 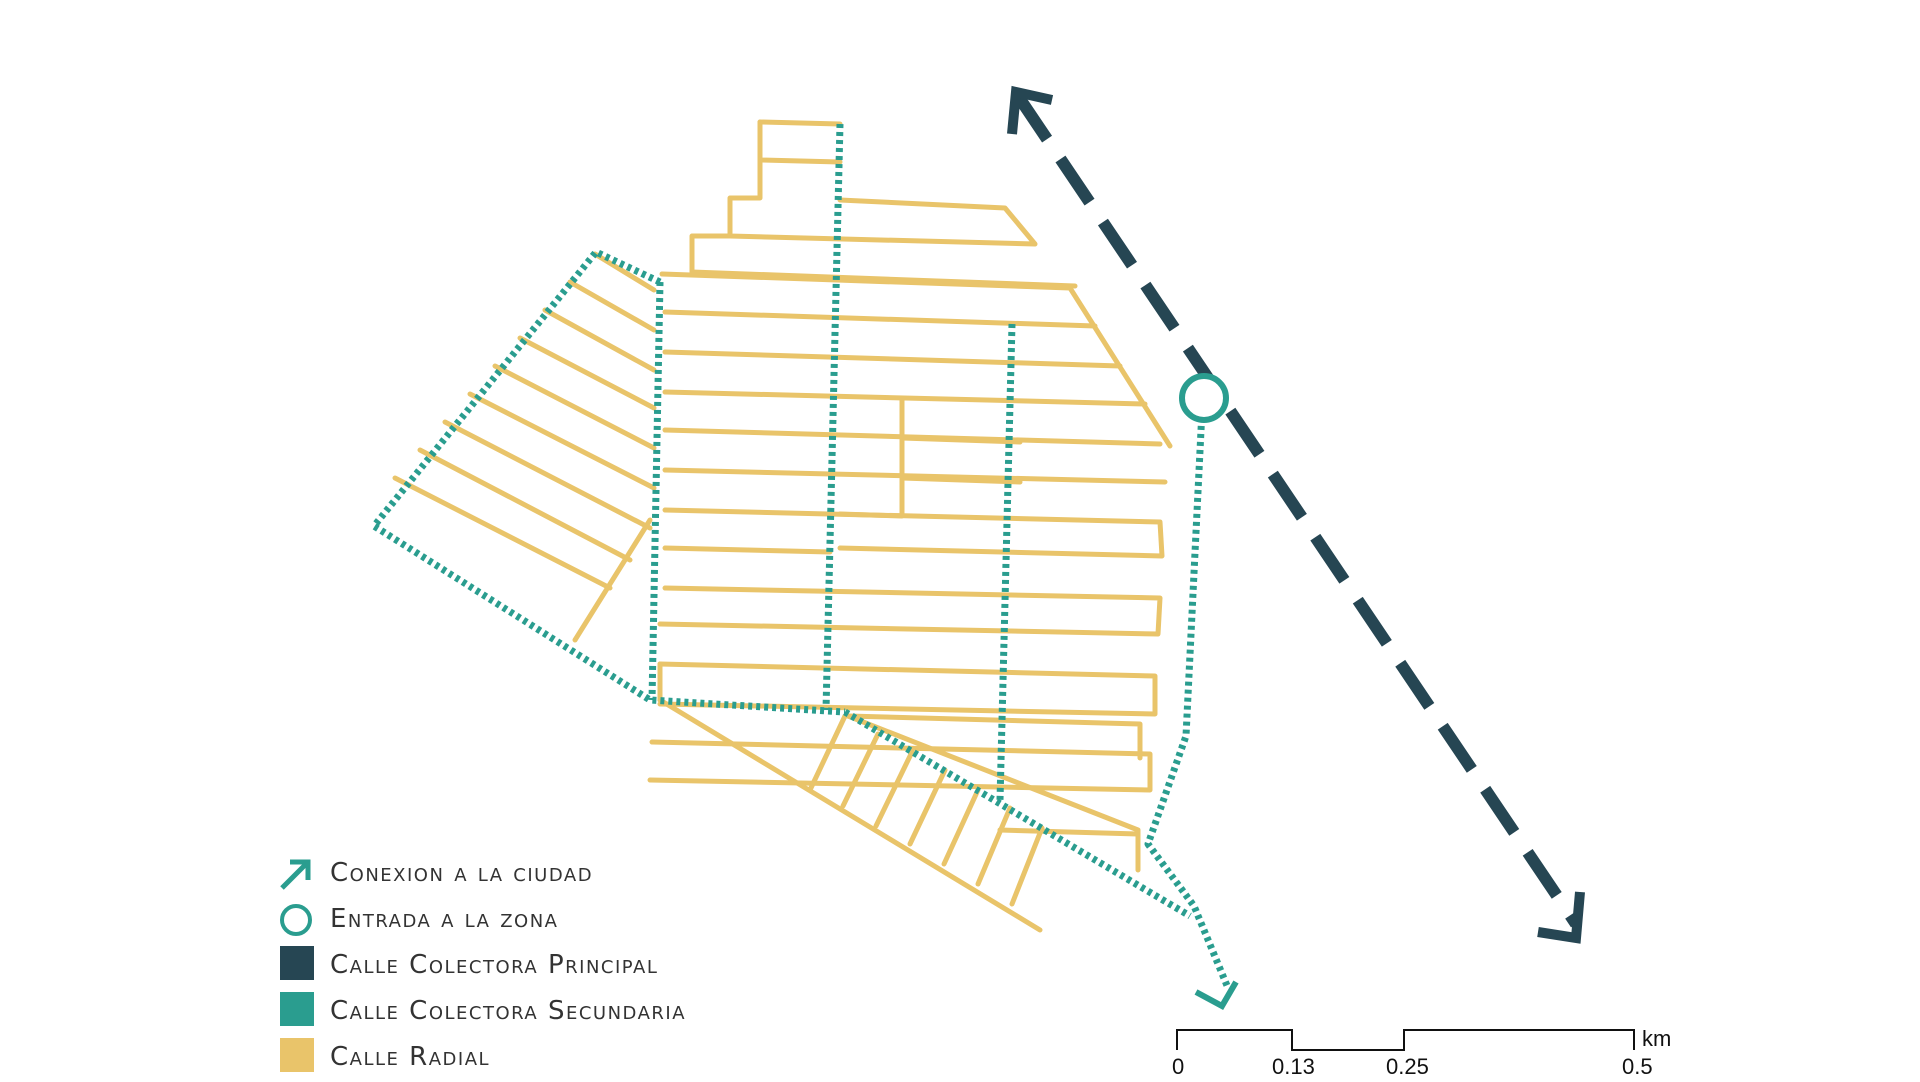 I want to click on scale-unit-label: km, so click(x=1657, y=1038).